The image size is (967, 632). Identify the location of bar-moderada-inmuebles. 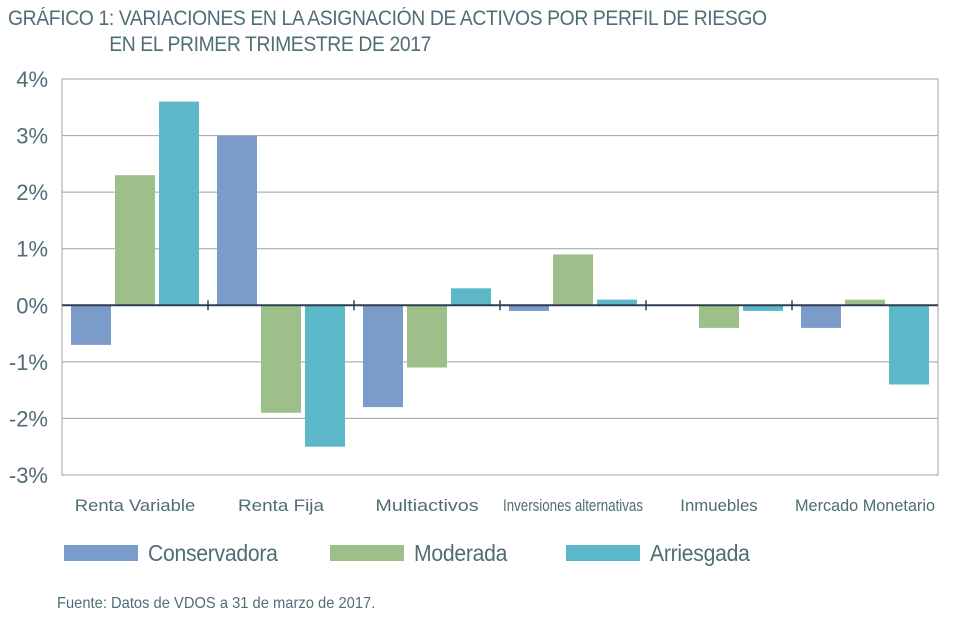
(719, 316).